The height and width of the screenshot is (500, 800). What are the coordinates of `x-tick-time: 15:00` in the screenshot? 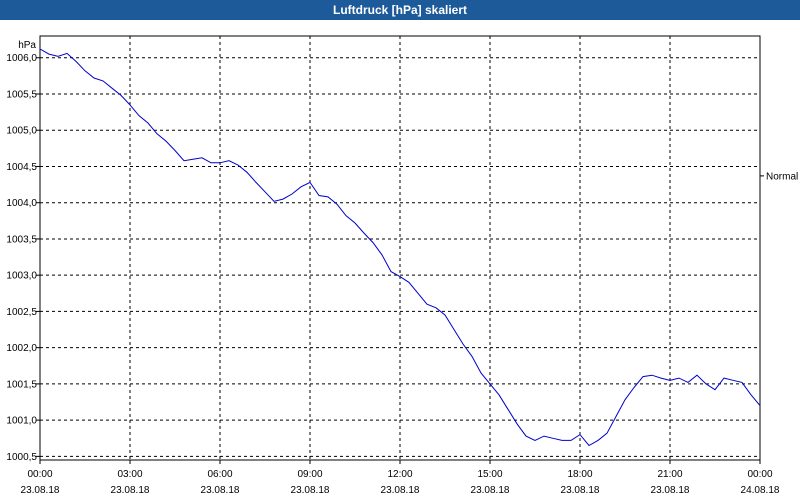 It's located at (489, 474).